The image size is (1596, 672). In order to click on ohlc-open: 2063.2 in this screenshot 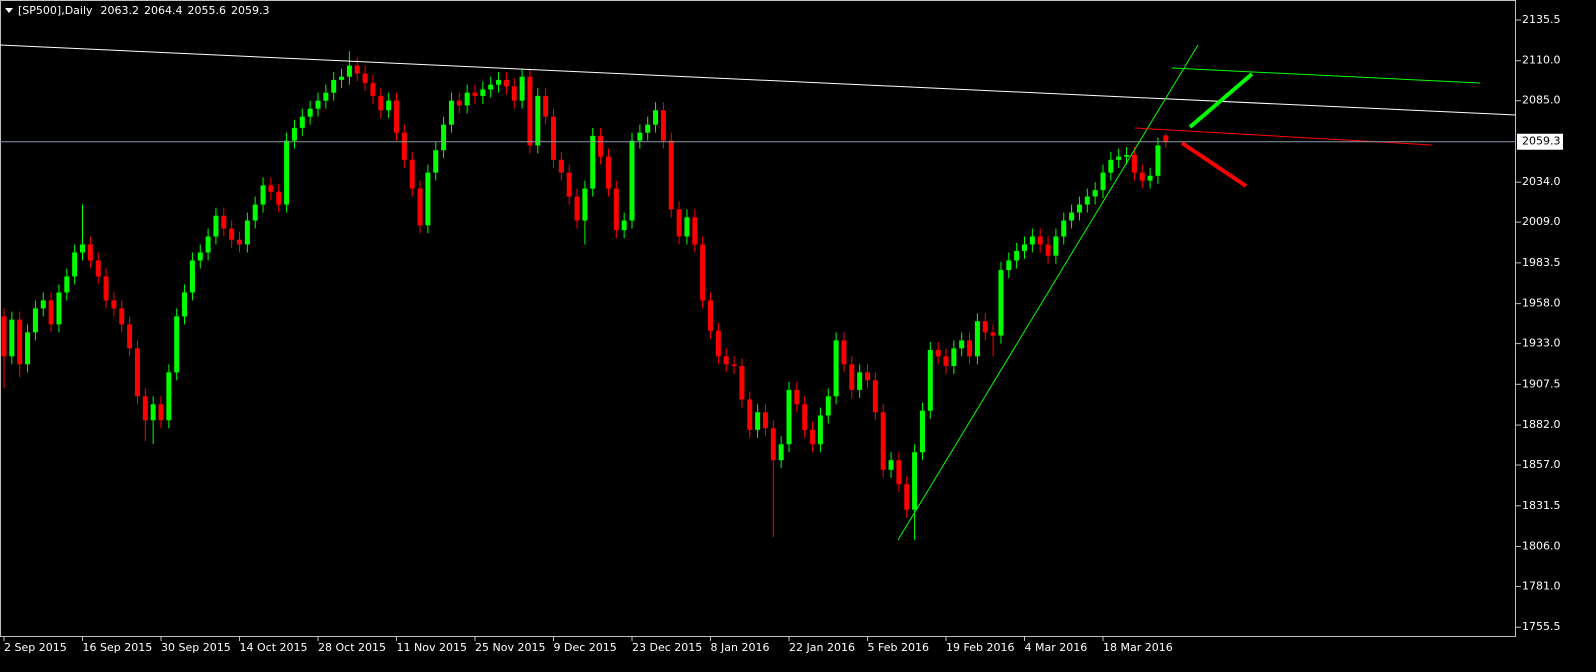, I will do `click(120, 10)`.